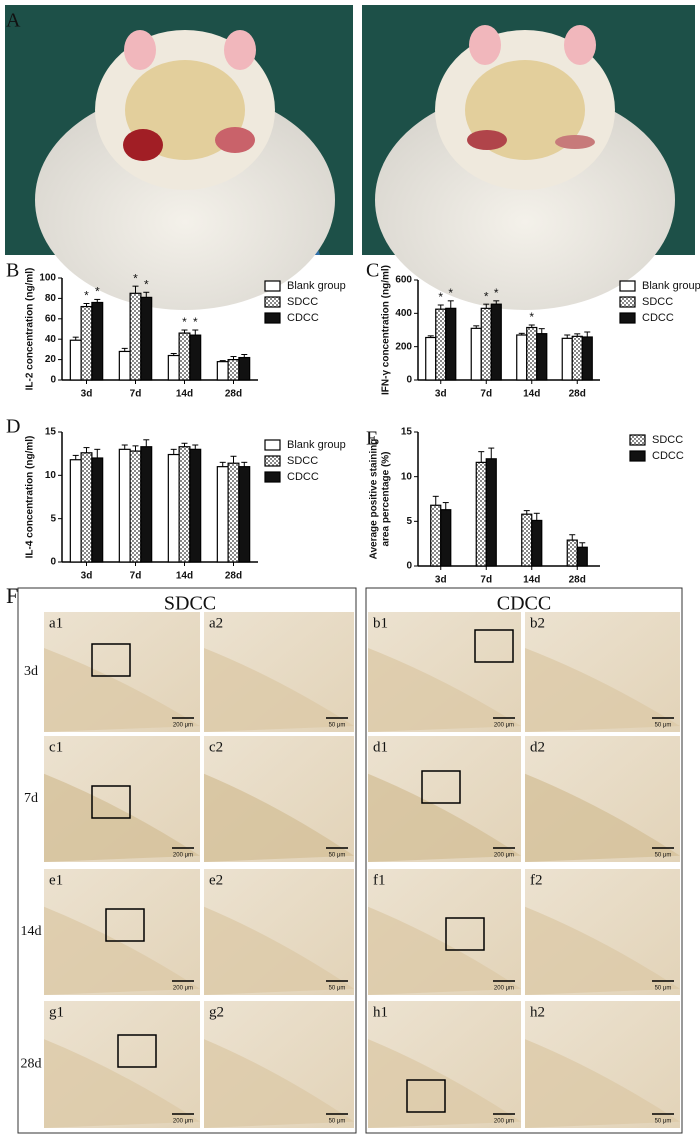 The width and height of the screenshot is (700, 1138). What do you see at coordinates (379, 880) in the screenshot?
I see `tile-label: f1` at bounding box center [379, 880].